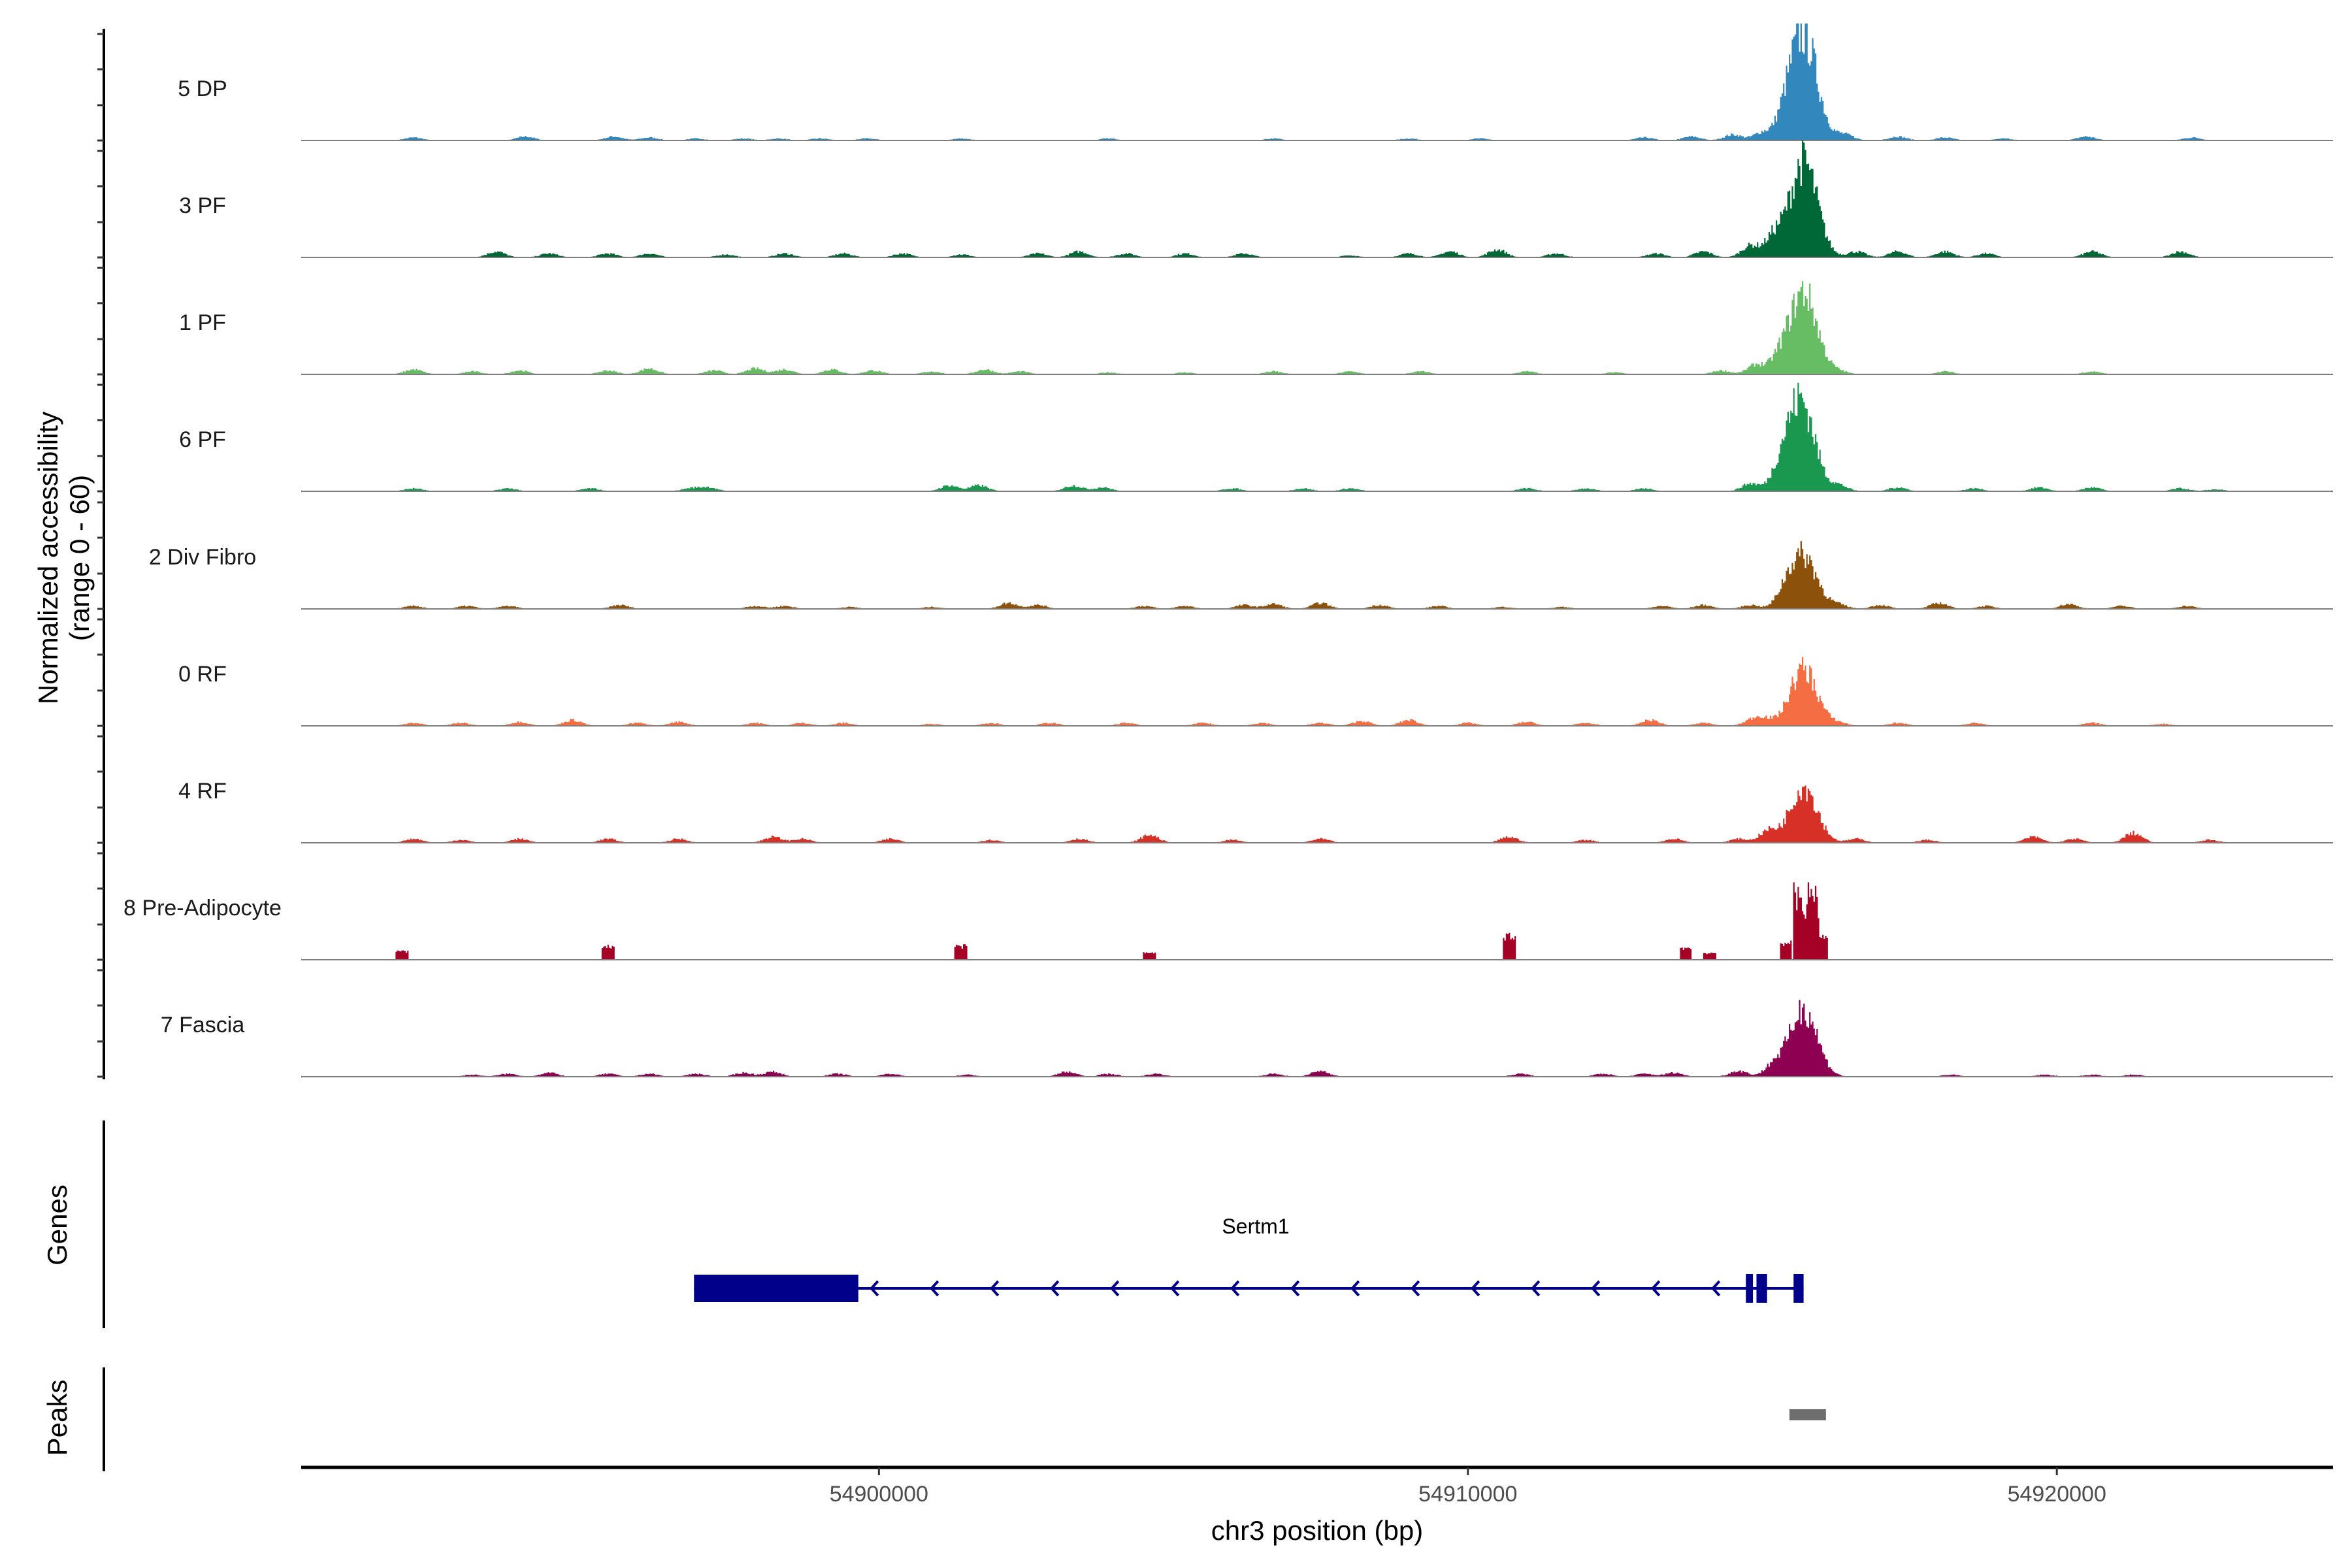  I want to click on y-axis-title-line1: Normalized accessibility, so click(48, 558).